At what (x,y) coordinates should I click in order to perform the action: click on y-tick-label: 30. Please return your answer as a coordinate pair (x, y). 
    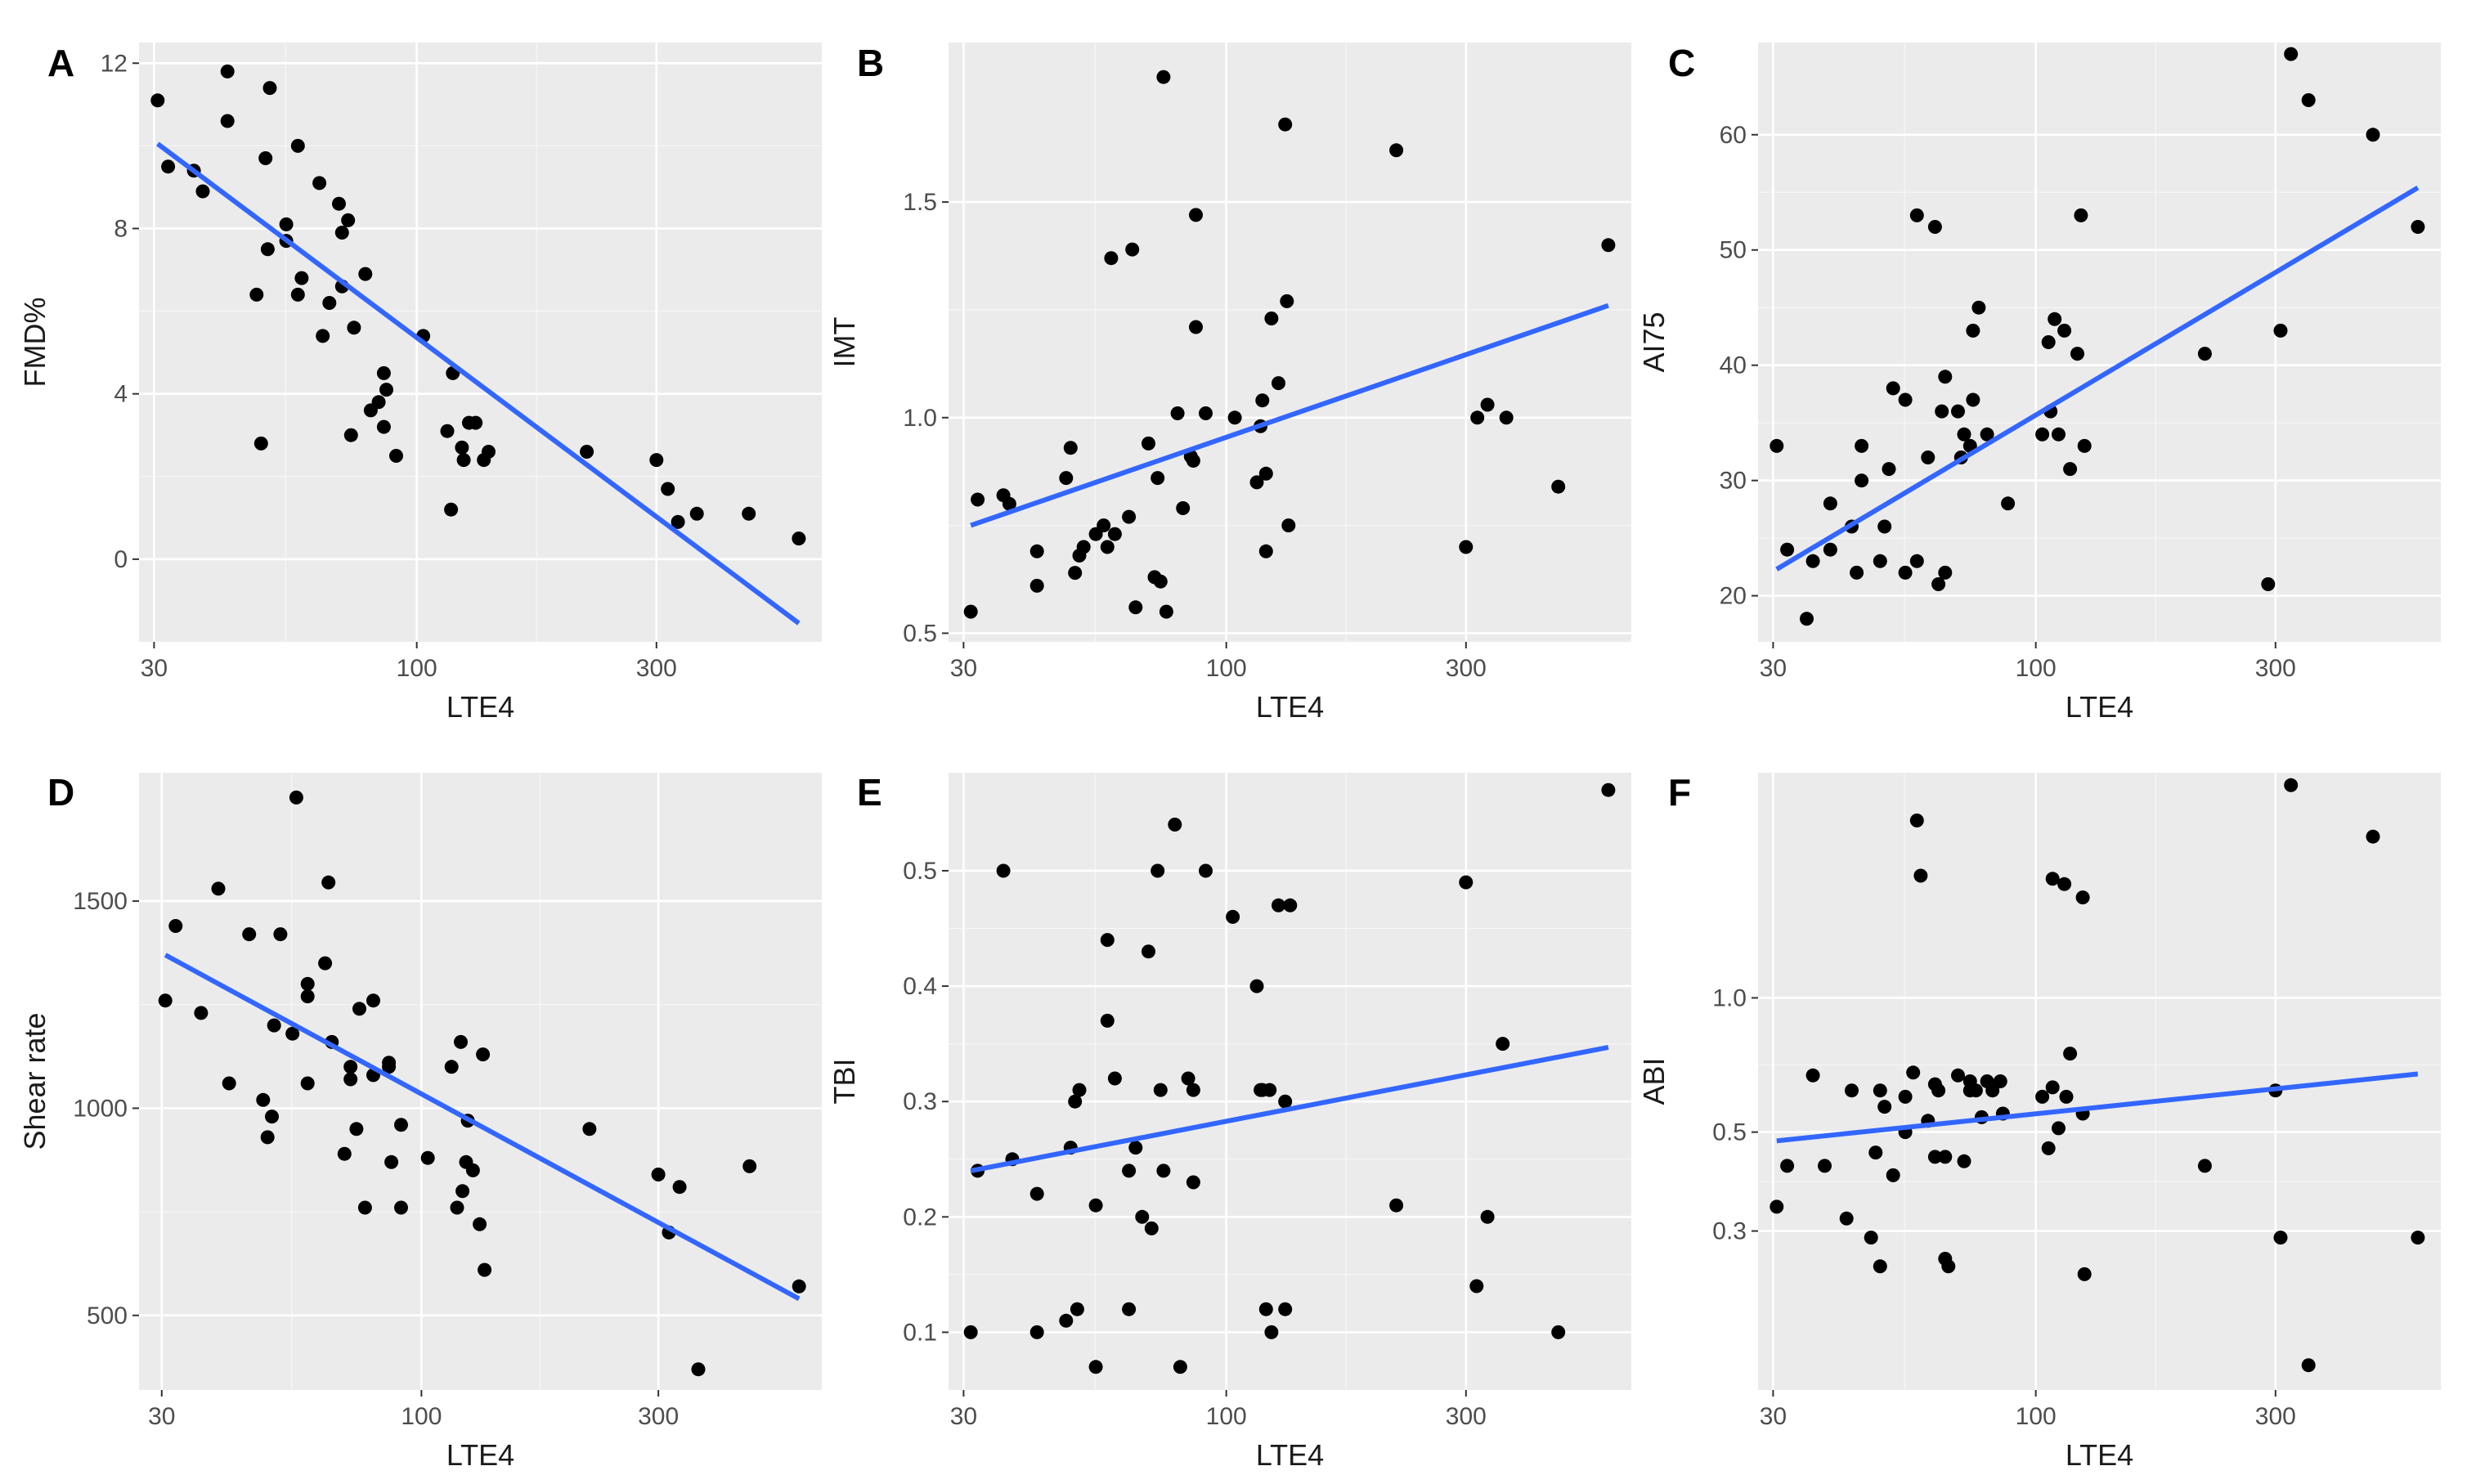
    Looking at the image, I should click on (1733, 481).